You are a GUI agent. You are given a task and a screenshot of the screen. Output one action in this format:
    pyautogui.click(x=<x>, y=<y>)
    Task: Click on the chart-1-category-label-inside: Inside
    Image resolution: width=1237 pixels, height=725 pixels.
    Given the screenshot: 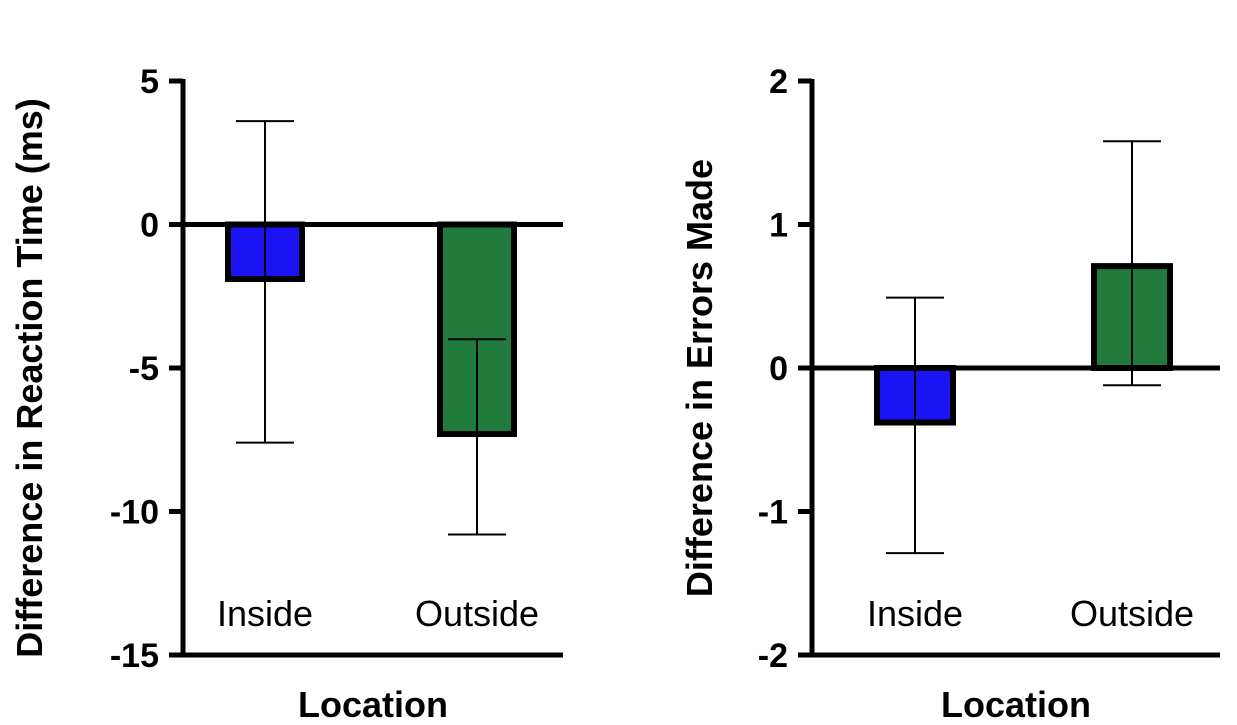 What is the action you would take?
    pyautogui.click(x=915, y=613)
    